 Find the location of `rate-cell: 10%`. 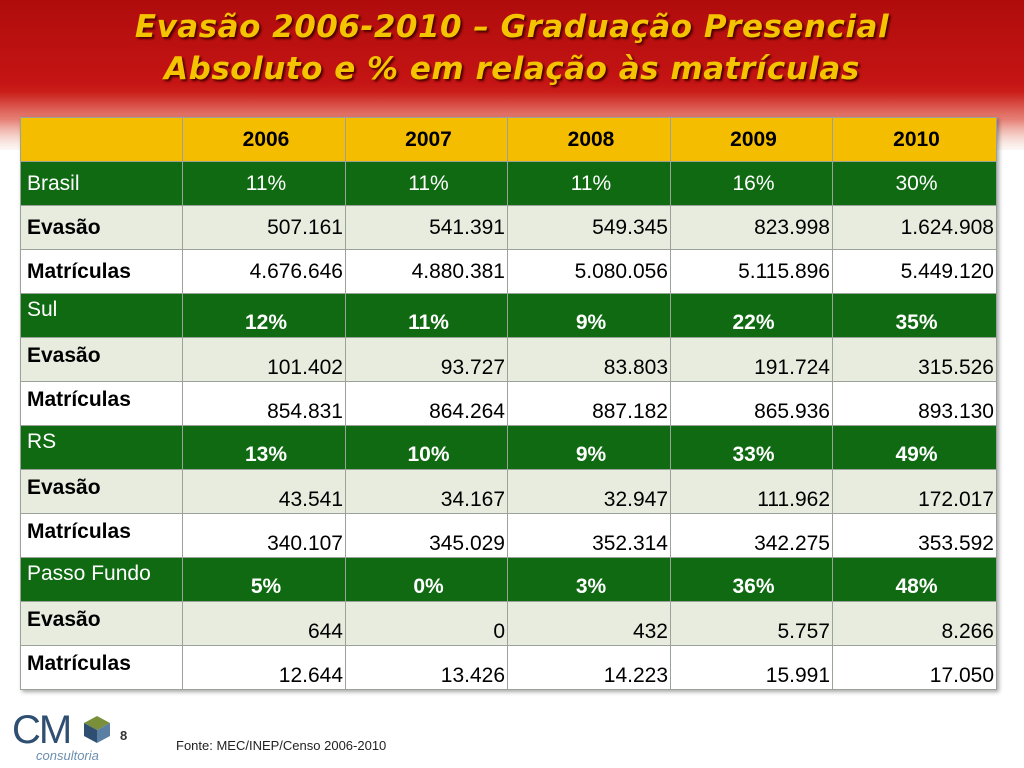

rate-cell: 10% is located at coordinates (426, 447).